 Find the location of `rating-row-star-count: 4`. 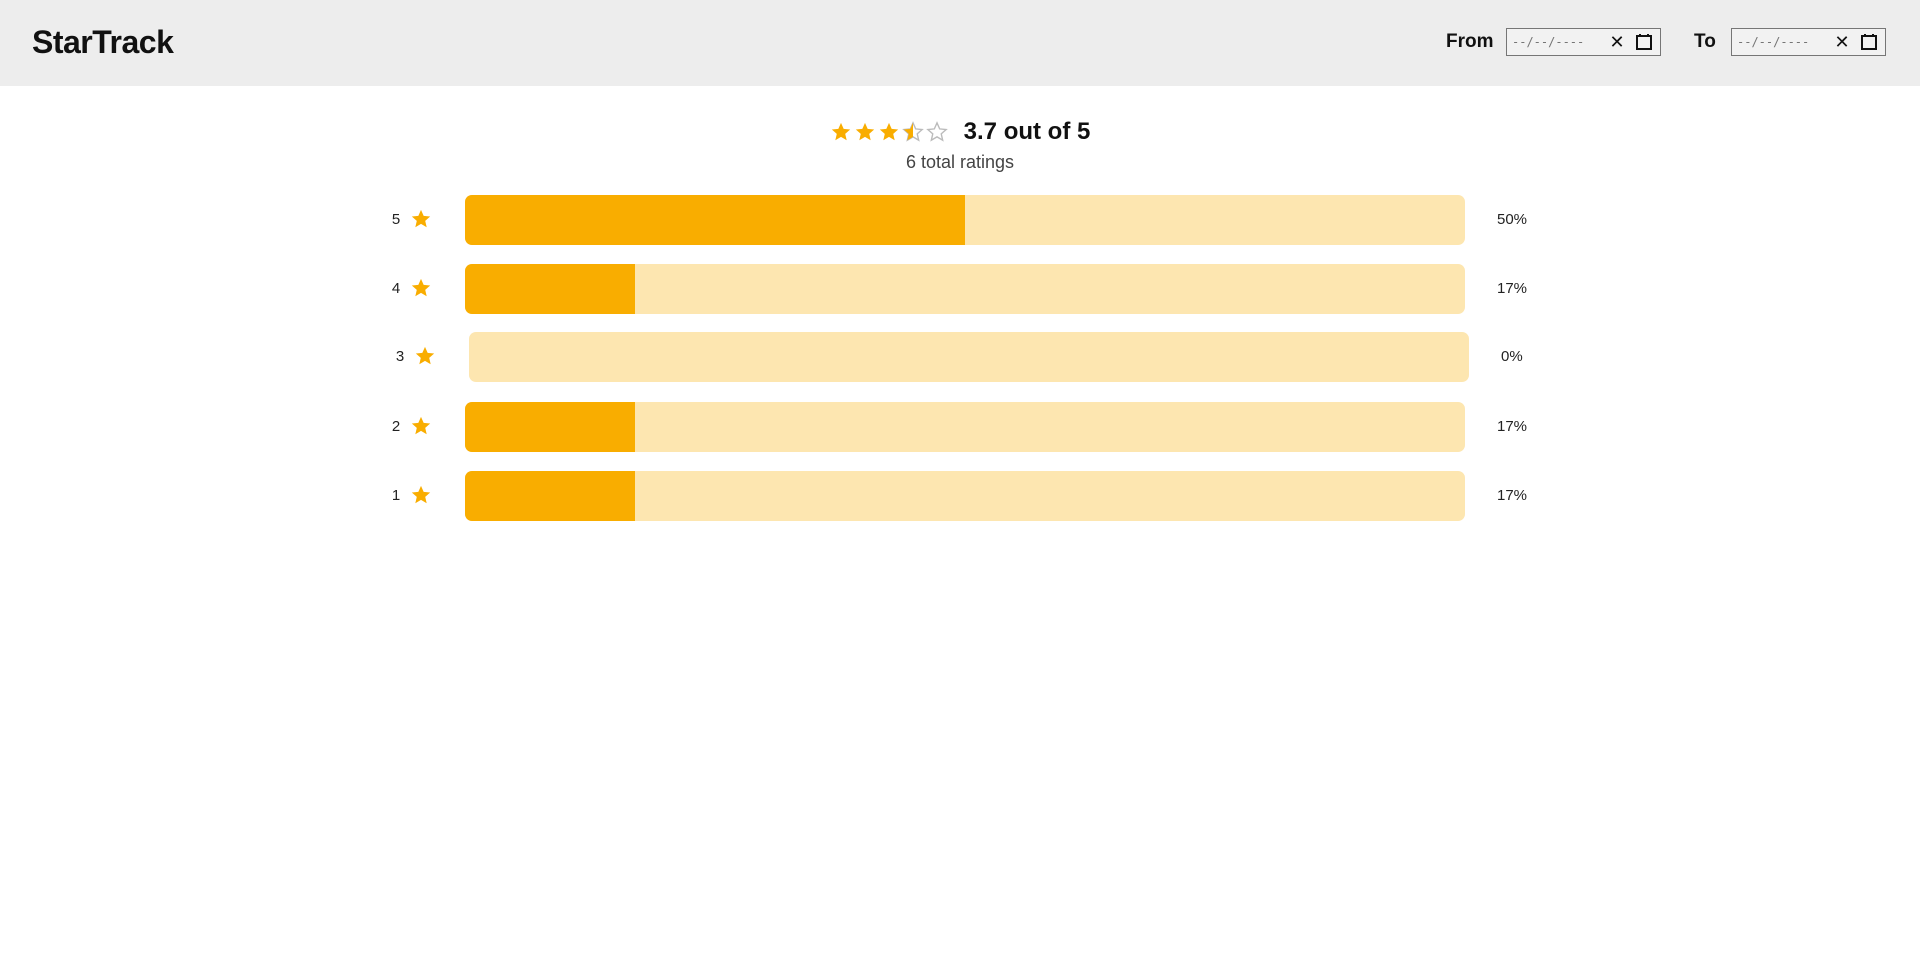

rating-row-star-count: 4 is located at coordinates (396, 288).